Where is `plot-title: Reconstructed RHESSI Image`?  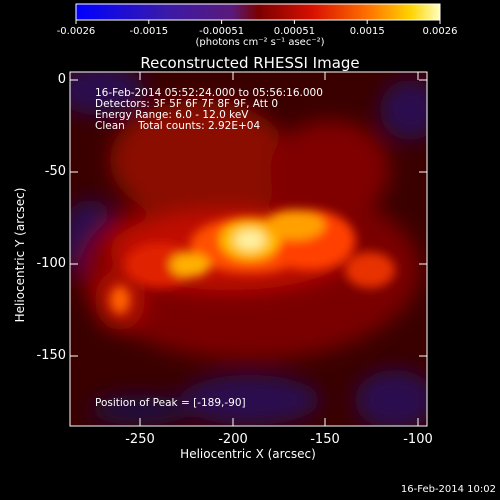 plot-title: Reconstructed RHESSI Image is located at coordinates (250, 63).